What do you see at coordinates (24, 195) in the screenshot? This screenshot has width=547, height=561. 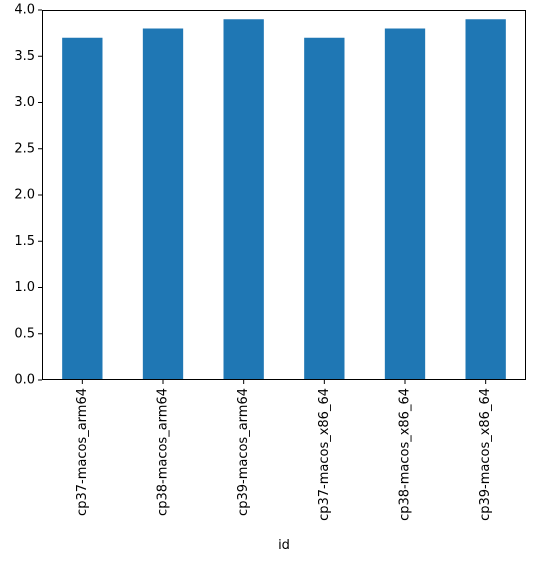 I see `y-tick-label: 2.0` at bounding box center [24, 195].